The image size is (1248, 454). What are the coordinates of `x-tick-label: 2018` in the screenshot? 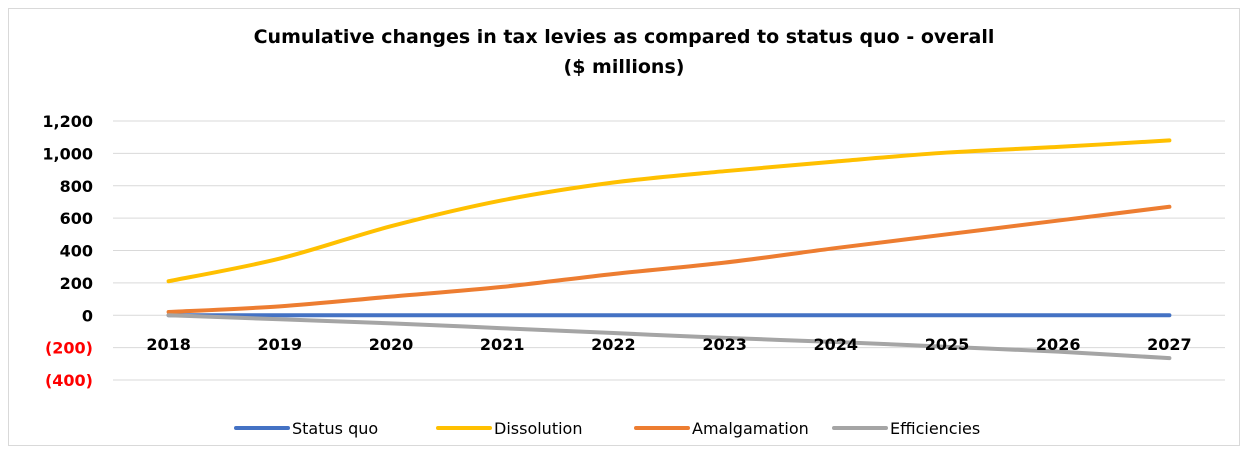 It's located at (168, 344).